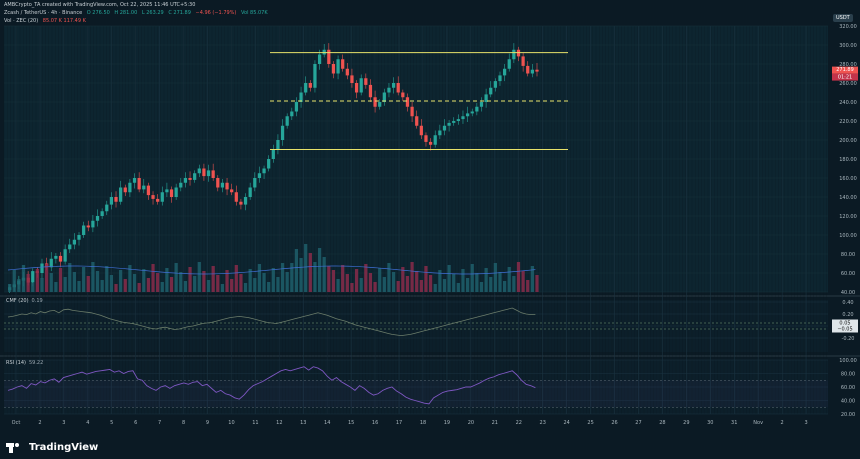 Image resolution: width=860 pixels, height=459 pixels. I want to click on price-tick-label: 300.00, so click(848, 46).